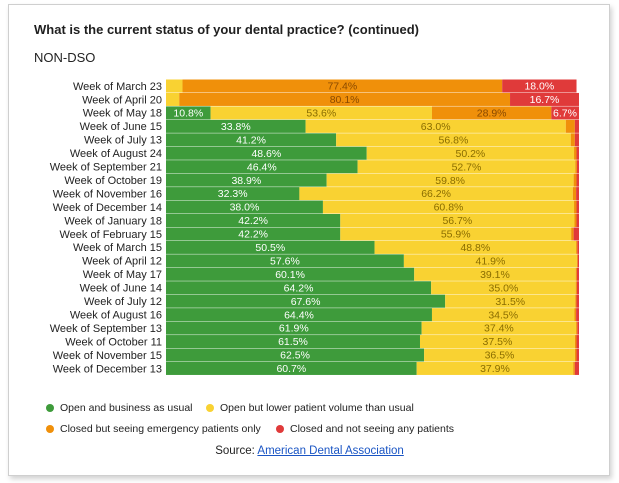 The image size is (619, 483). I want to click on legend-label: Open and business as usual, so click(126, 408).